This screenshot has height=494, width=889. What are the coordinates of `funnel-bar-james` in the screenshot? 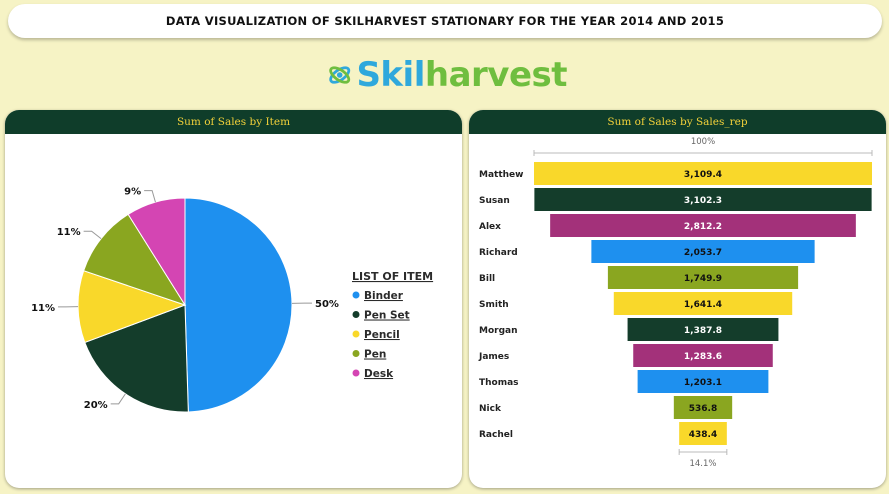 It's located at (703, 355).